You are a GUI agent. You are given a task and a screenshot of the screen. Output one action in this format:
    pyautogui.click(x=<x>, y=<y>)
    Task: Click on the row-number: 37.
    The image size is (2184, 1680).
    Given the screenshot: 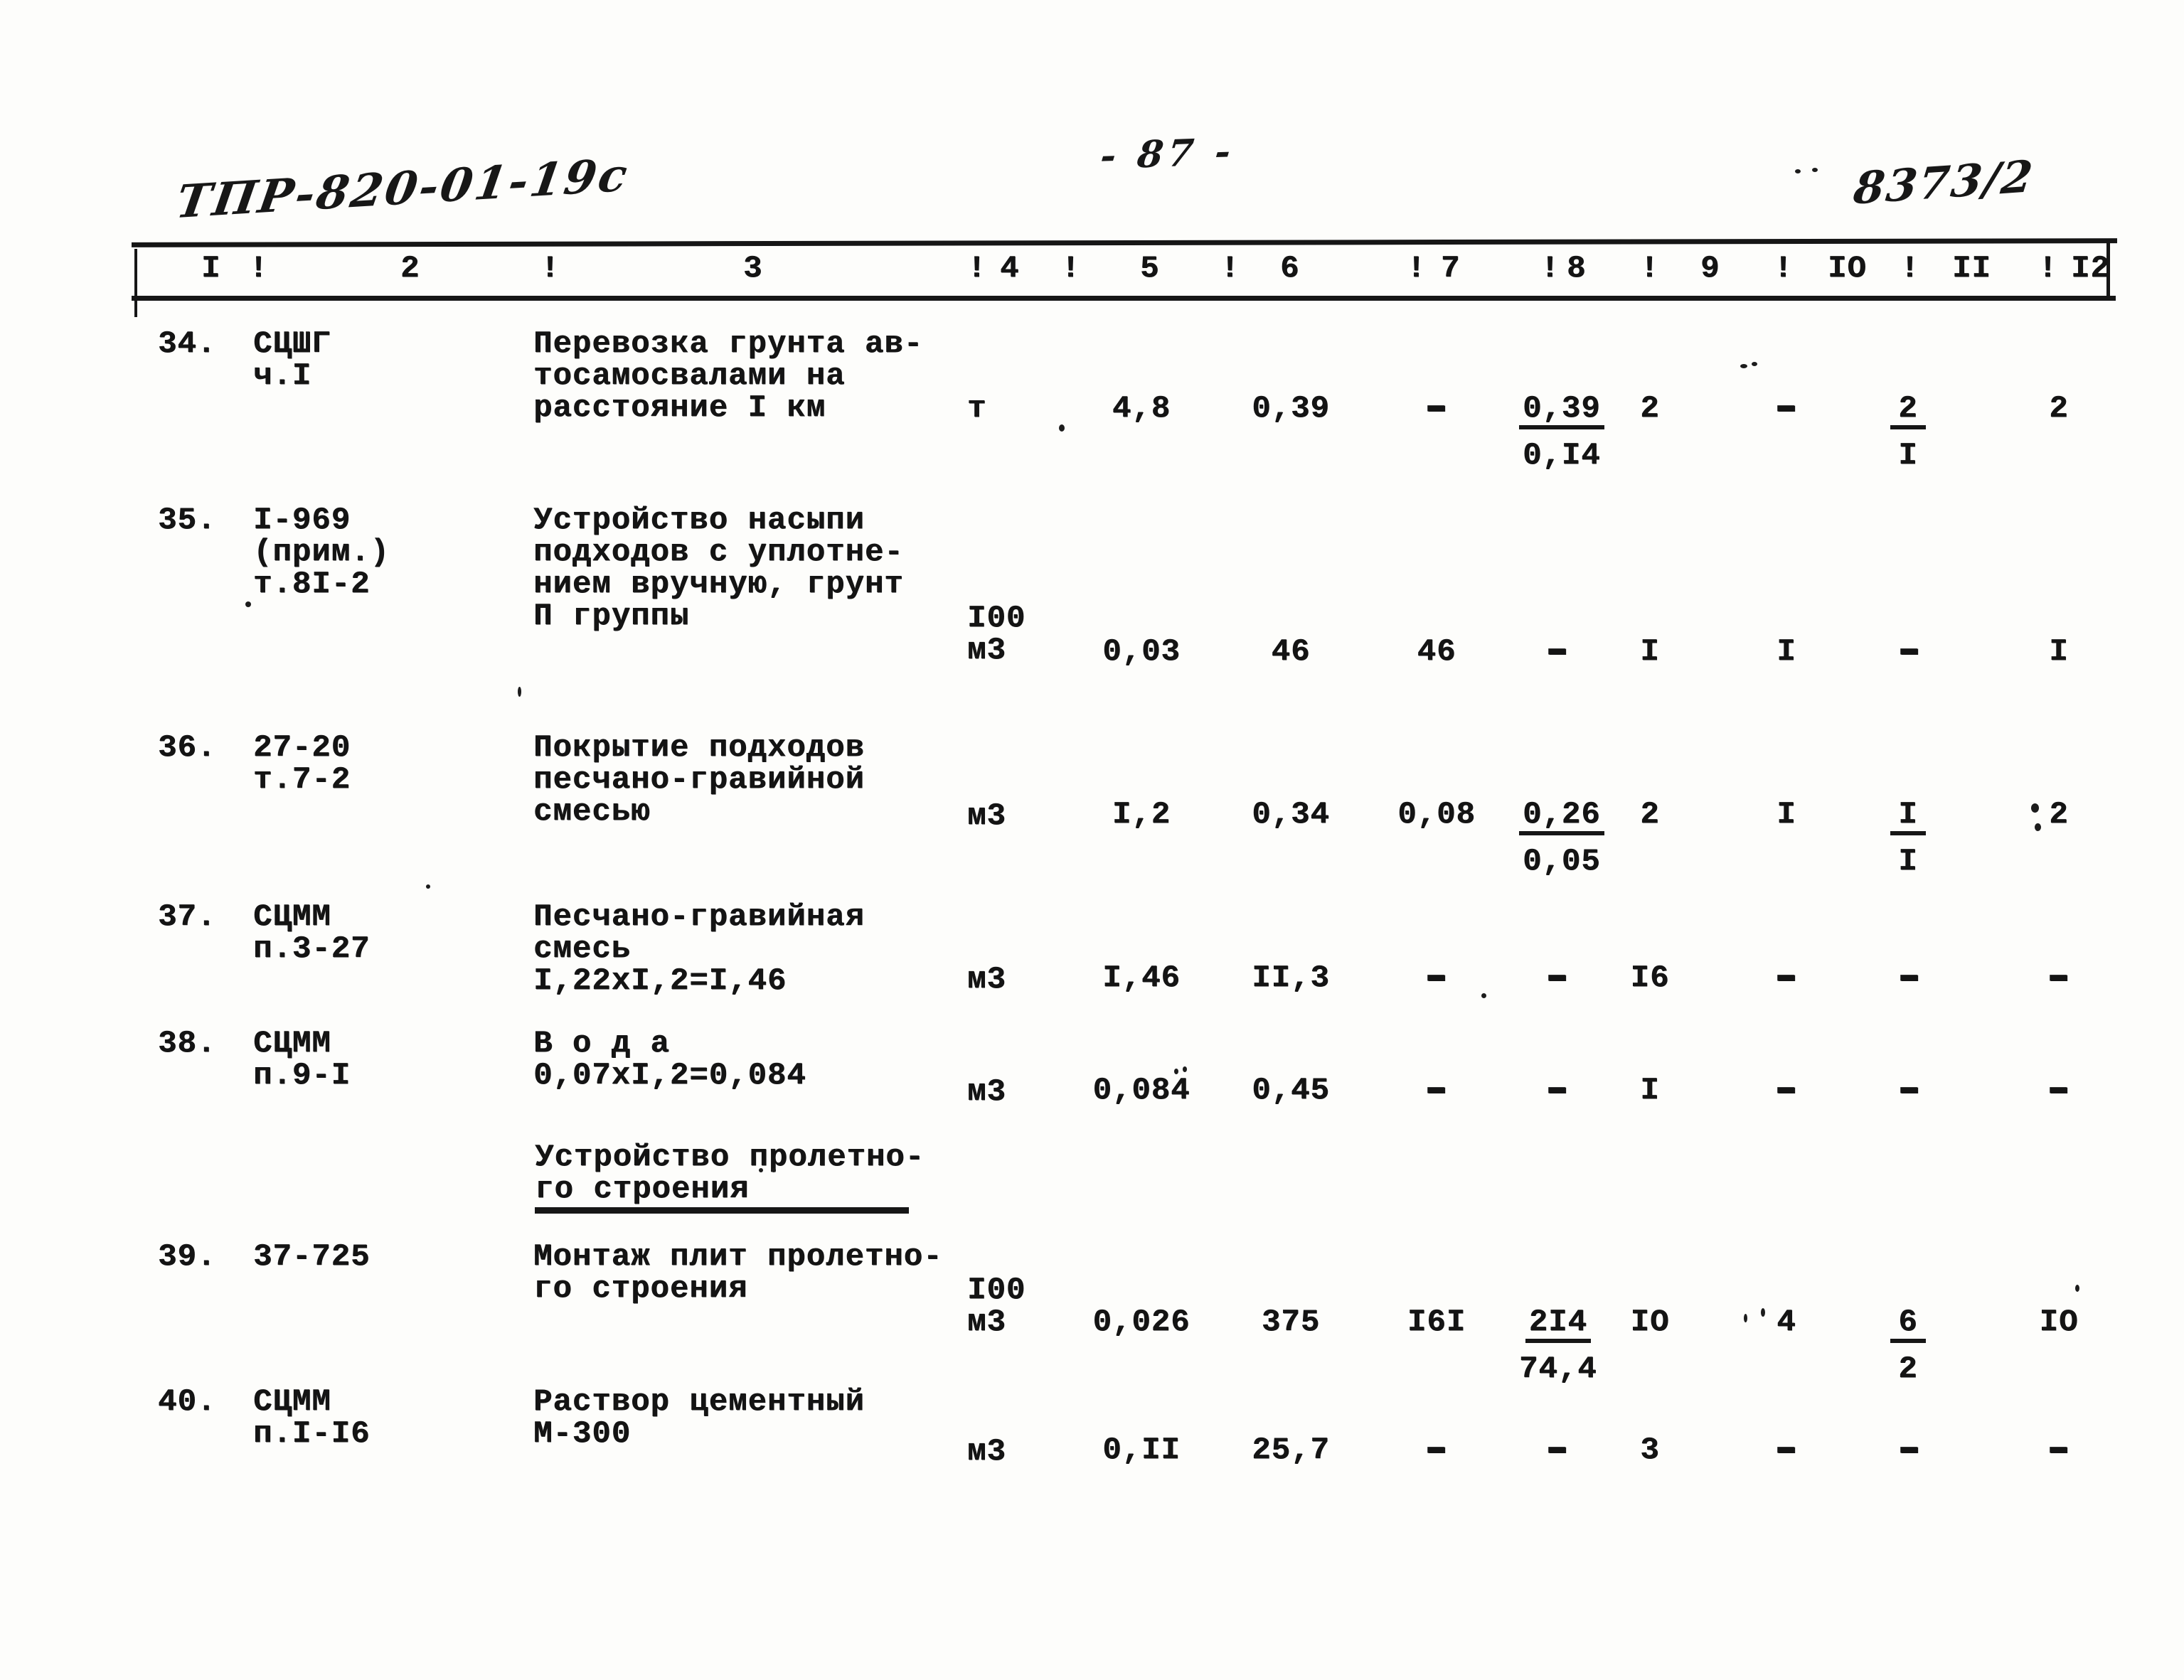 What is the action you would take?
    pyautogui.click(x=187, y=917)
    